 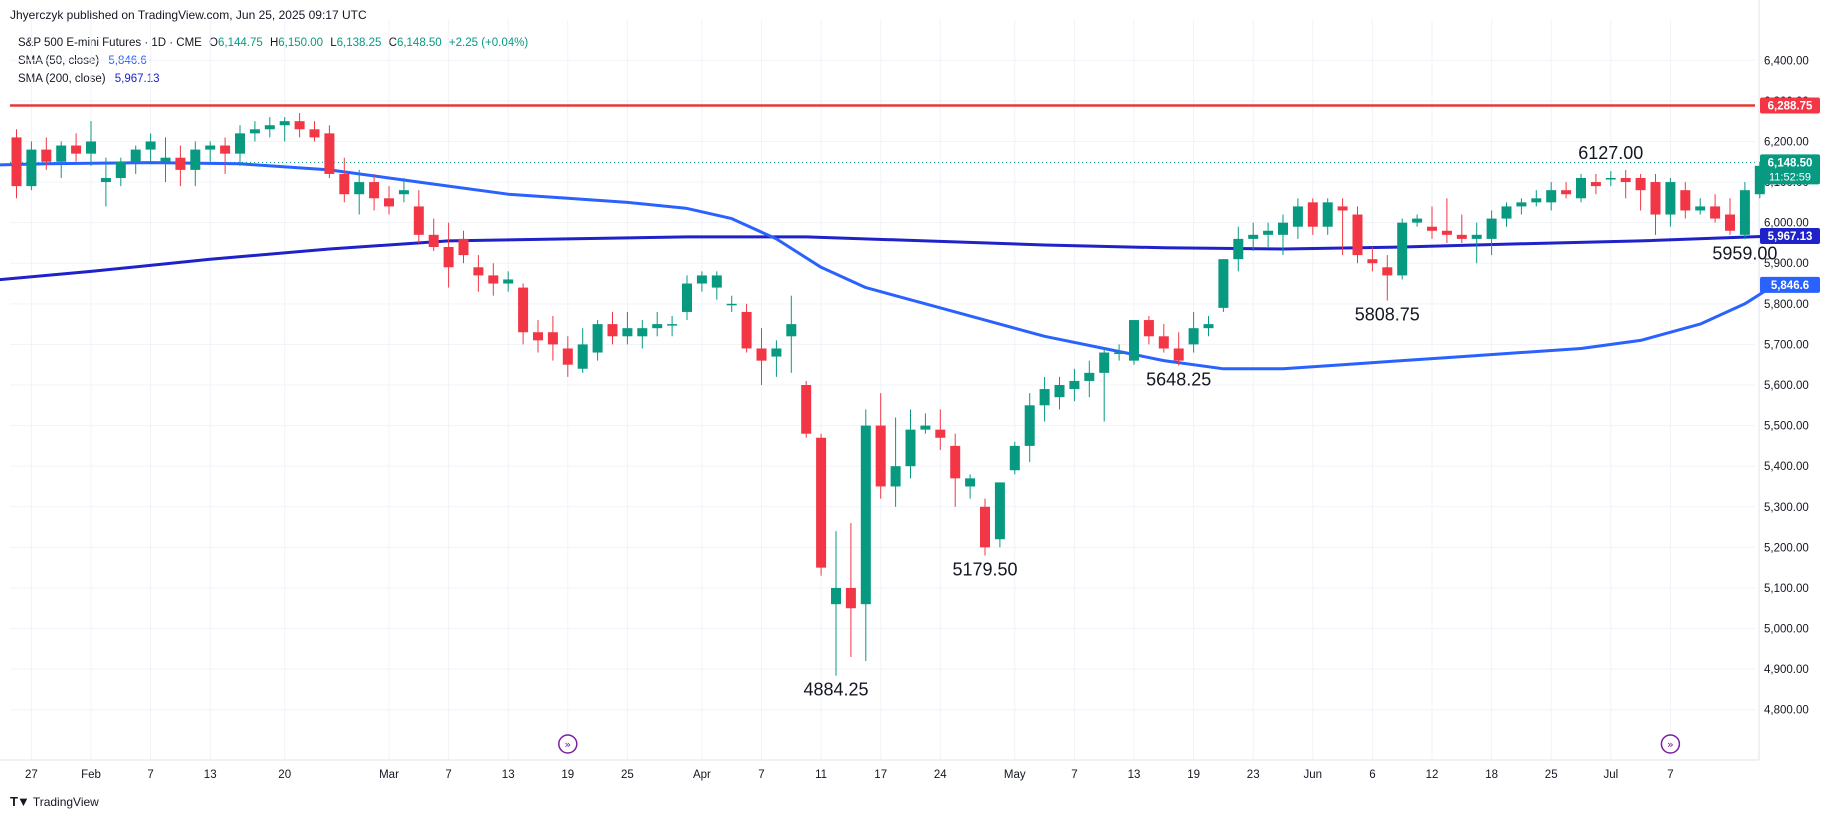 What do you see at coordinates (59, 61) in the screenshot?
I see `sma50-label: SMA (50, close)` at bounding box center [59, 61].